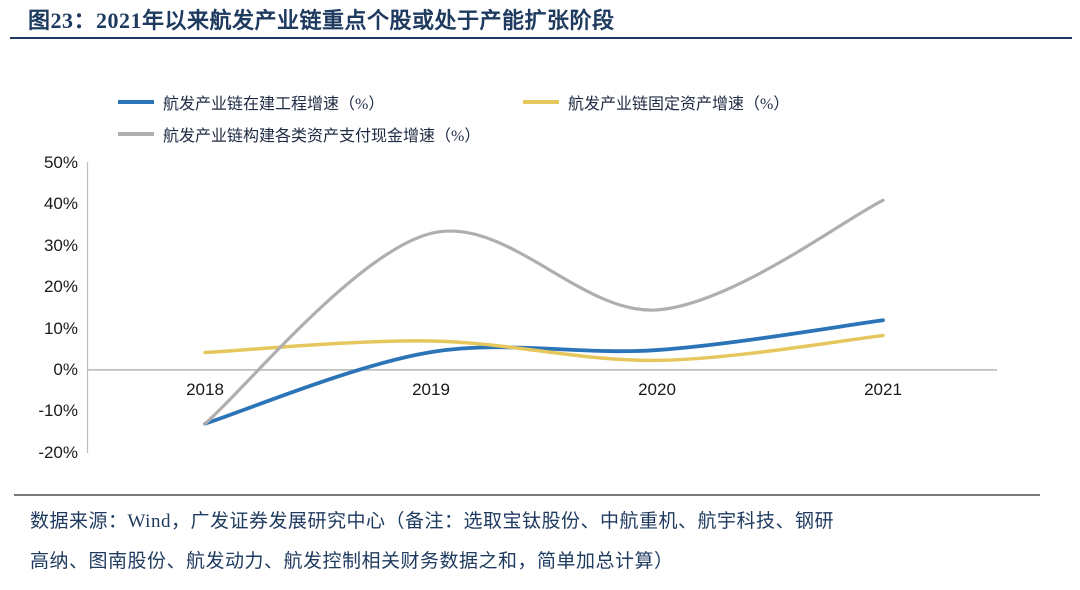 The image size is (1080, 590). What do you see at coordinates (274, 104) in the screenshot?
I see `legend-label: 航发产业链在建工程增速（%）` at bounding box center [274, 104].